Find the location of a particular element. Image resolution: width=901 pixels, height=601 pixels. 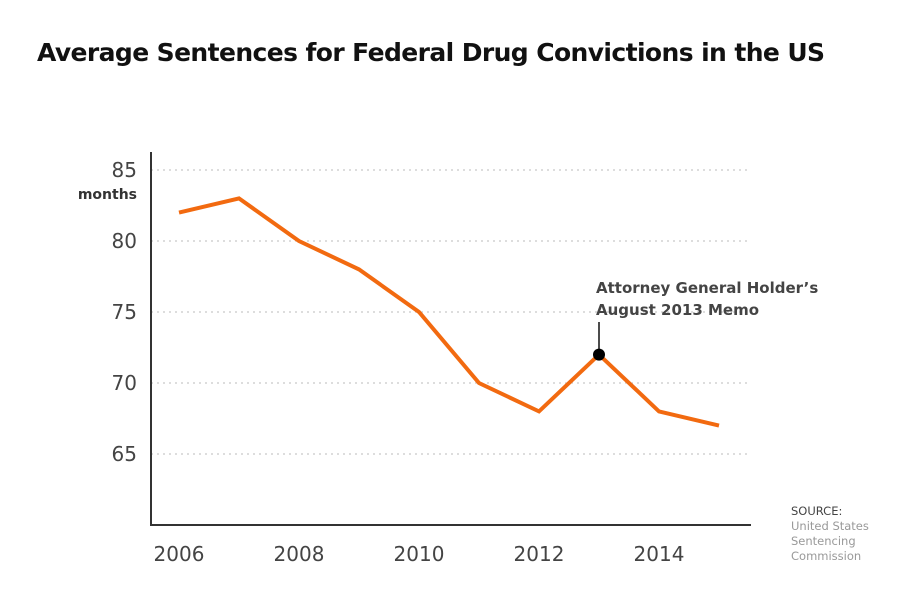

y-tick-label: 75 is located at coordinates (124, 312).